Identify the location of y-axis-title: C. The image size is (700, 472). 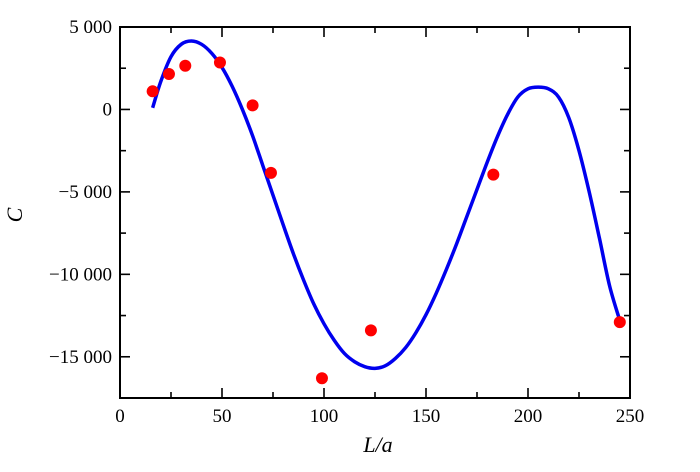
(14, 214).